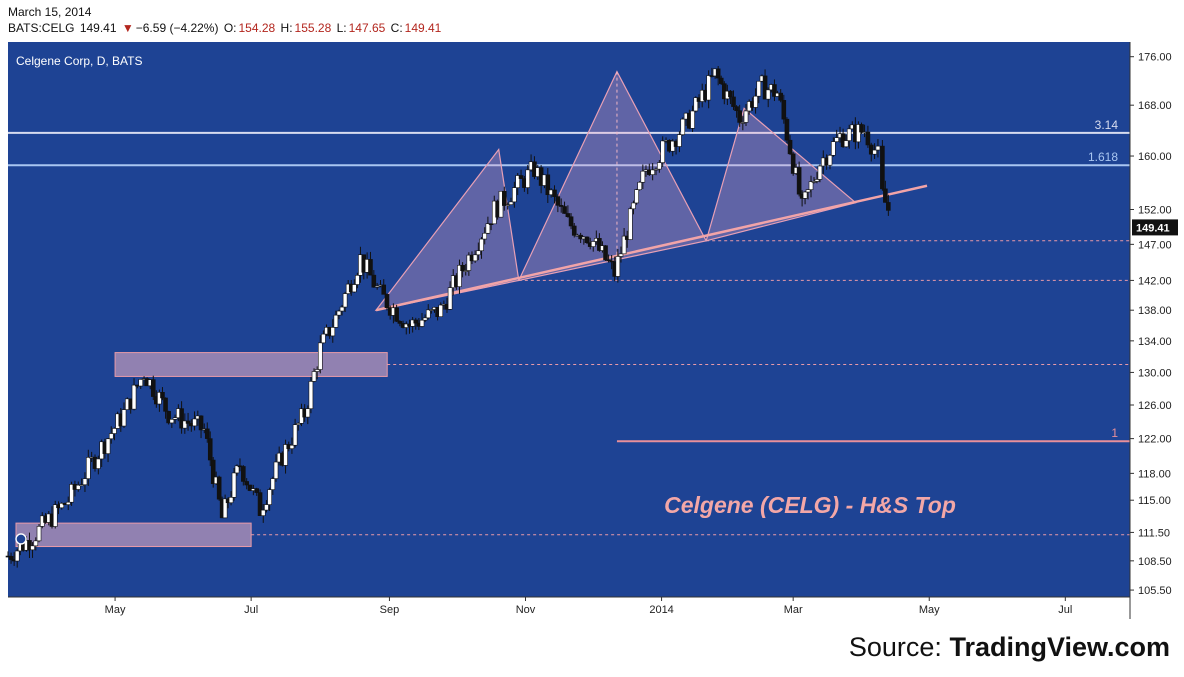 The image size is (1184, 677). What do you see at coordinates (367, 28) in the screenshot?
I see `header-low: 147.65` at bounding box center [367, 28].